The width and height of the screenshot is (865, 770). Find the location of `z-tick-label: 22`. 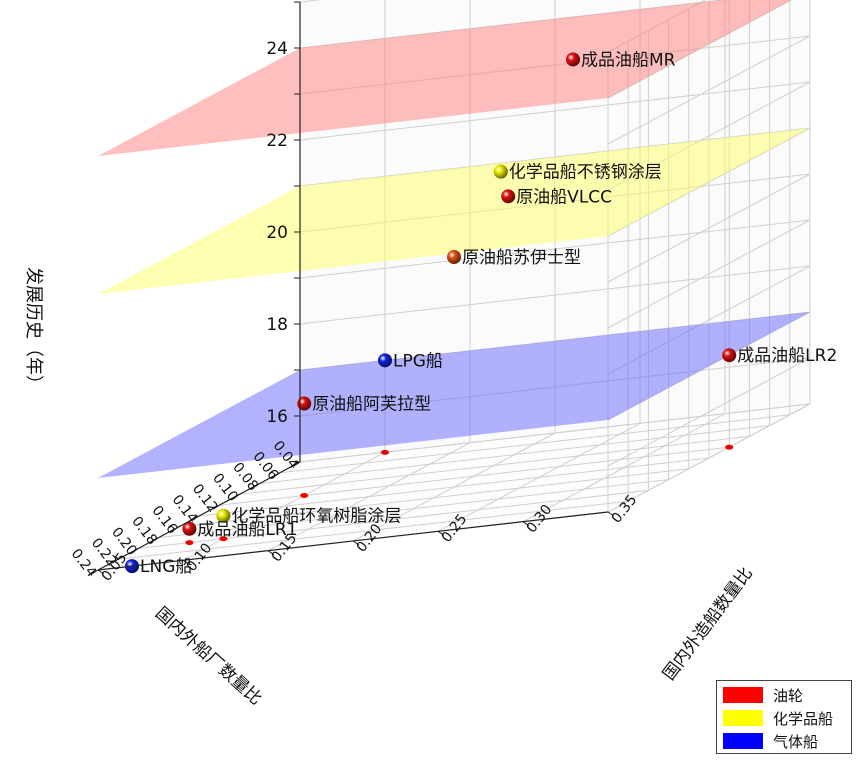

z-tick-label: 22 is located at coordinates (277, 141).